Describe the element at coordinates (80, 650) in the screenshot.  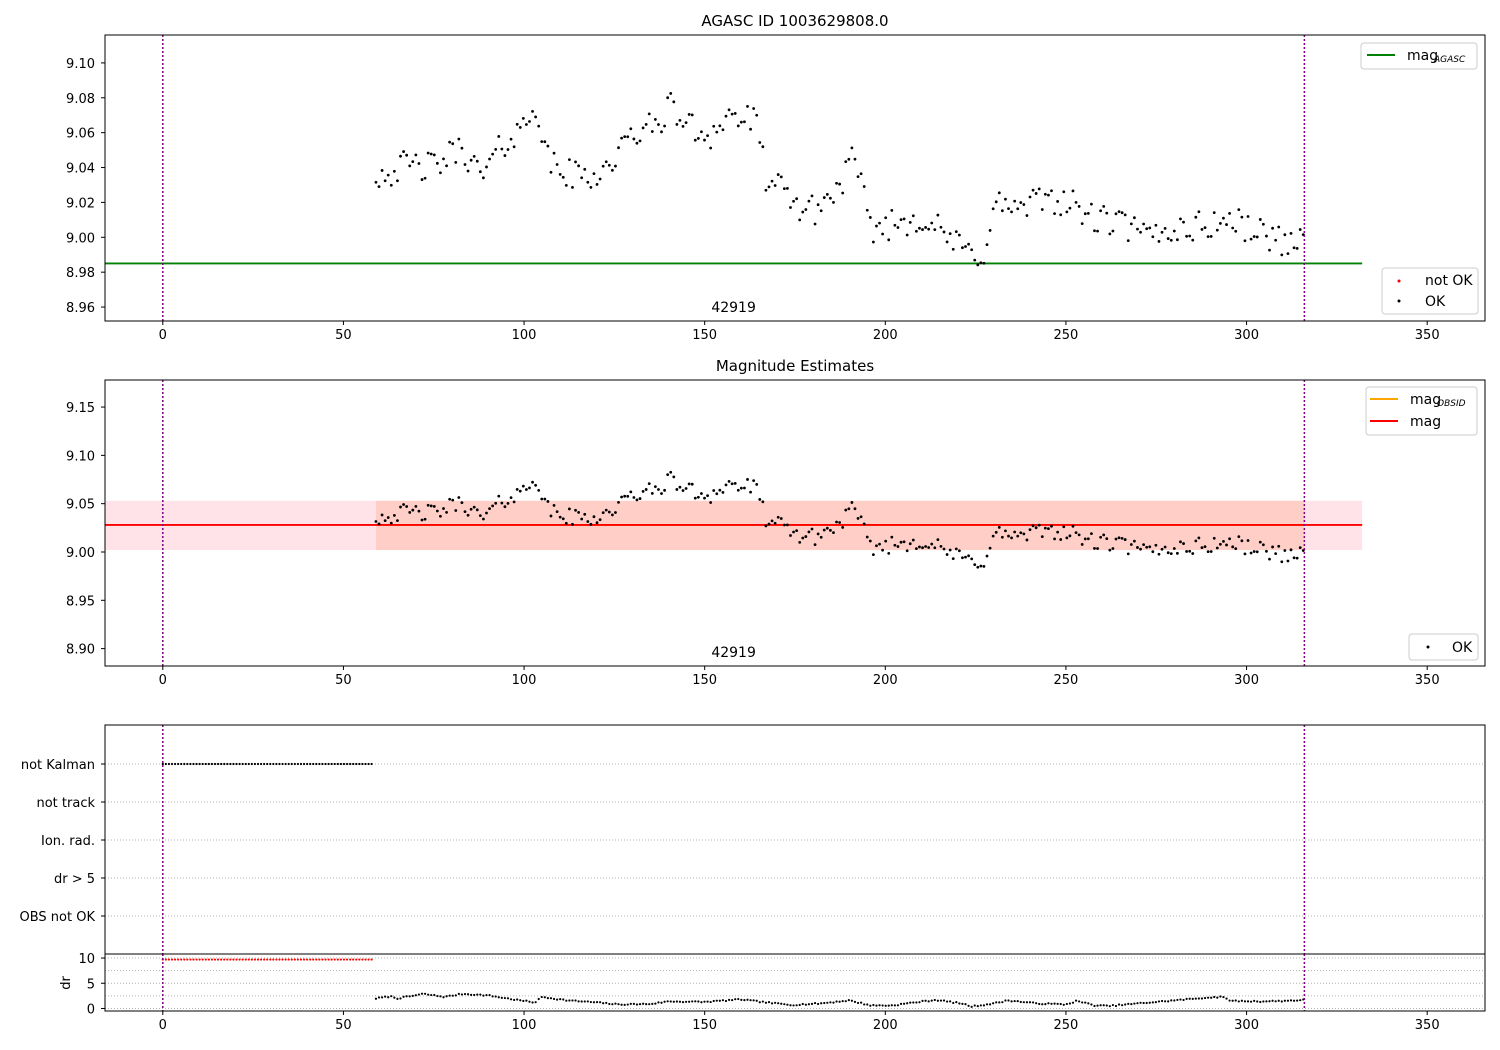
I see `y-tick-label: 8.90` at that location.